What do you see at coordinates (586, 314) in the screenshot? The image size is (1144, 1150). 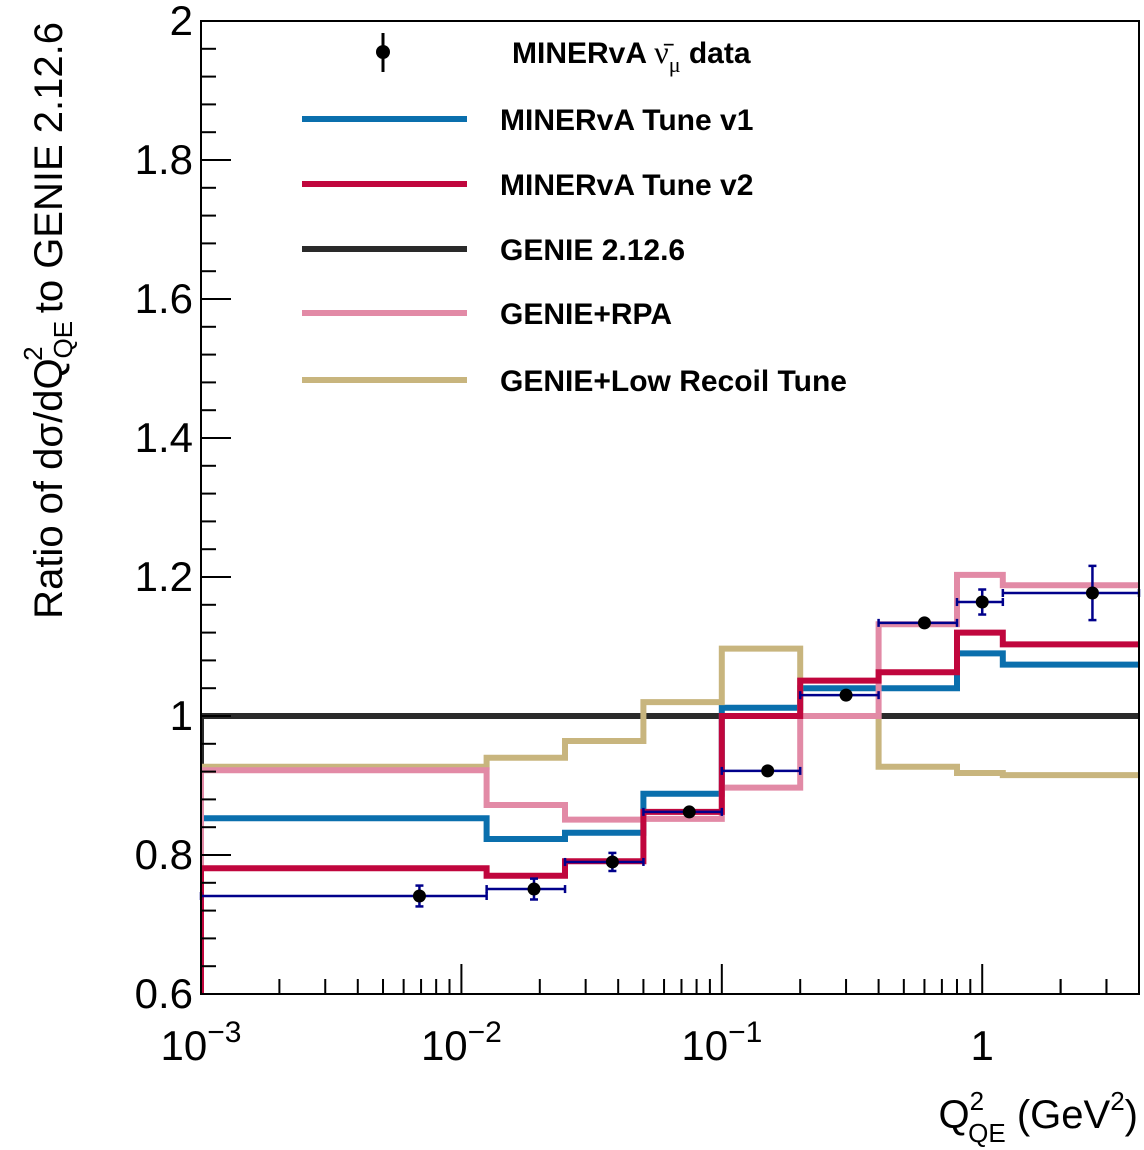 I see `legend-label: GENIE+RPA` at bounding box center [586, 314].